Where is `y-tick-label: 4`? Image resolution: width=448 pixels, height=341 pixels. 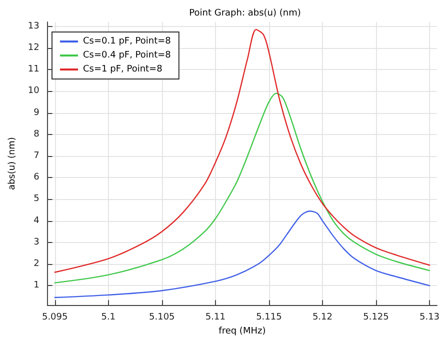
y-tick-label: 4 is located at coordinates (37, 221).